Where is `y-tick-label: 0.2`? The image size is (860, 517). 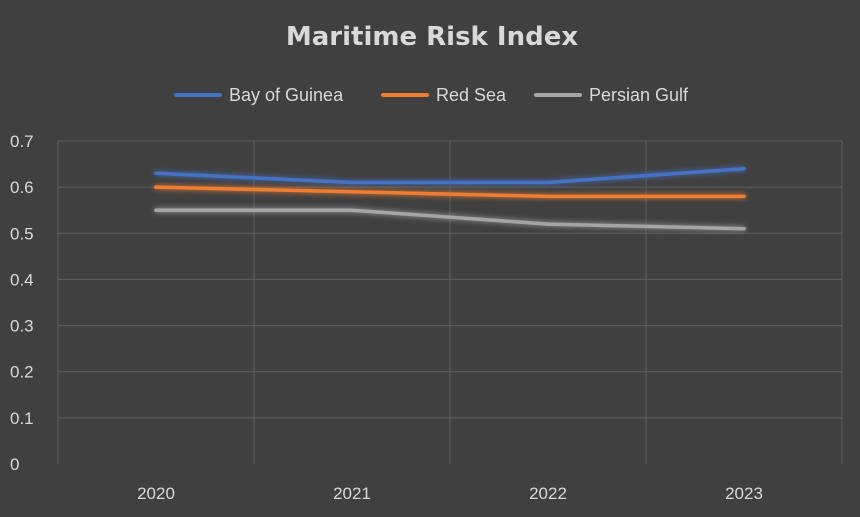
y-tick-label: 0.2 is located at coordinates (22, 372).